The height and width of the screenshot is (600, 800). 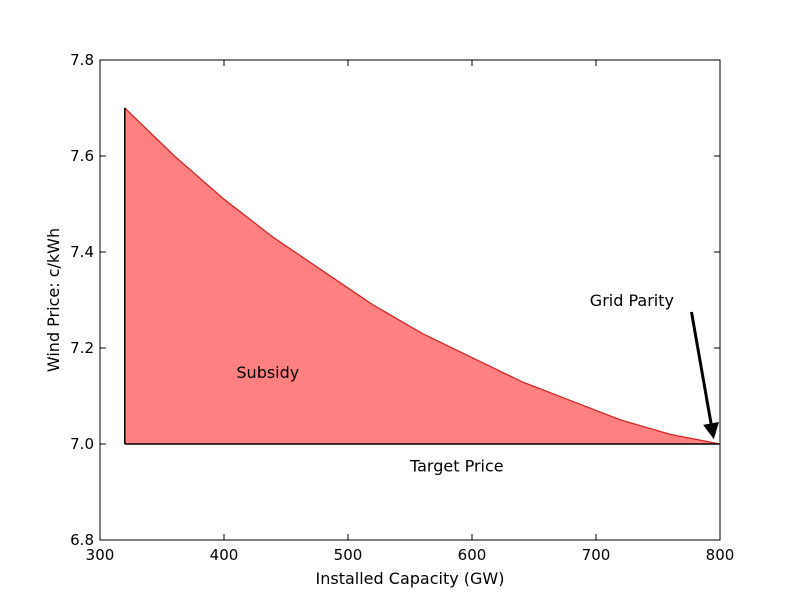 I want to click on x-tick-label: 800, so click(x=720, y=555).